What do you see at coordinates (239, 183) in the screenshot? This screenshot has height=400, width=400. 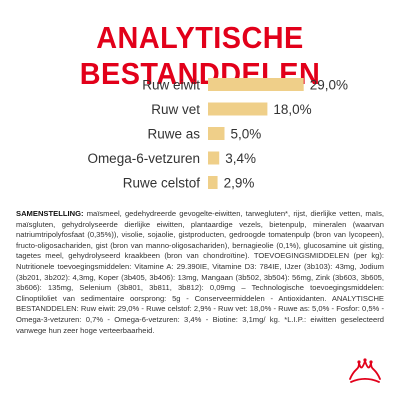 I see `value-label-ruwe-celstof: 2,9%` at bounding box center [239, 183].